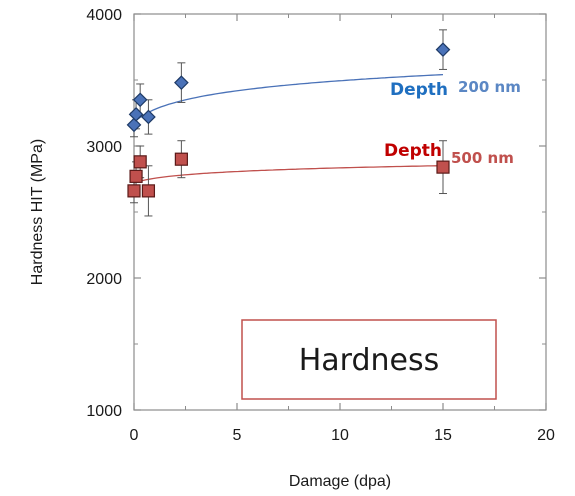 This screenshot has height=496, width=575. What do you see at coordinates (37, 212) in the screenshot?
I see `y-axis-title: Hardness HIT (MPa)` at bounding box center [37, 212].